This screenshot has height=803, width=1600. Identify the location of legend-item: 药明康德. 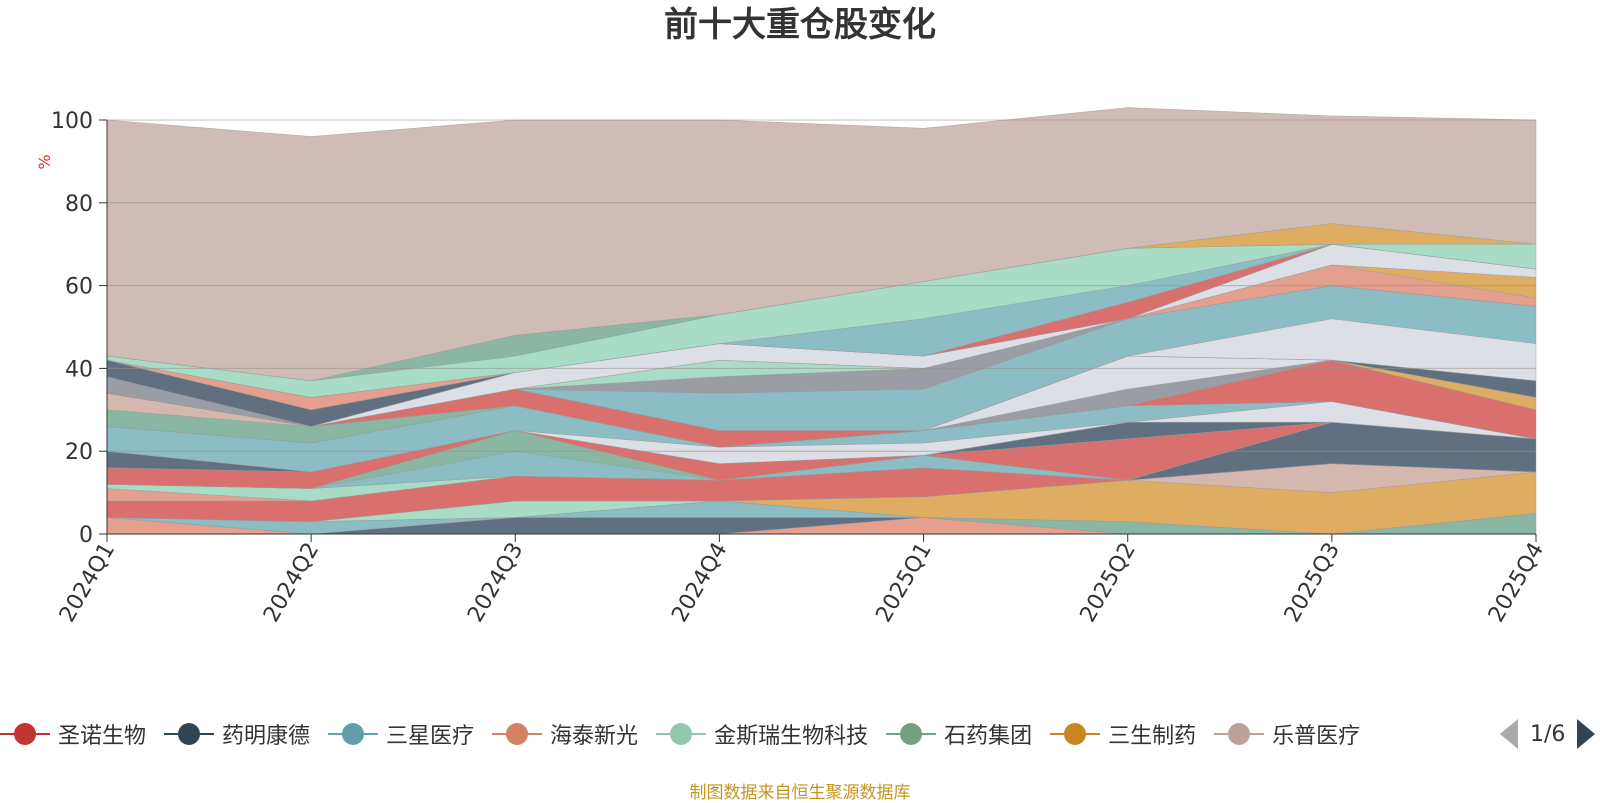
(237, 734).